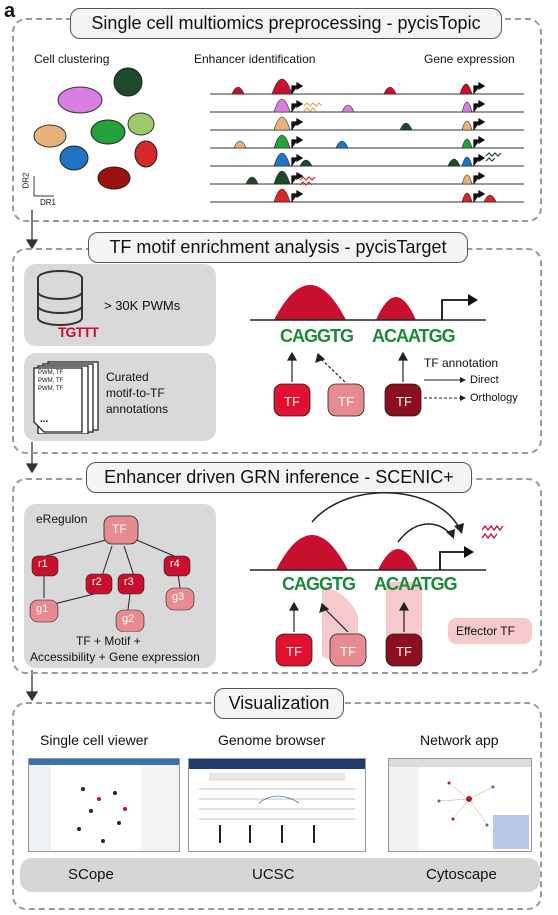  I want to click on scenic-binding-diagram, so click(391, 579).